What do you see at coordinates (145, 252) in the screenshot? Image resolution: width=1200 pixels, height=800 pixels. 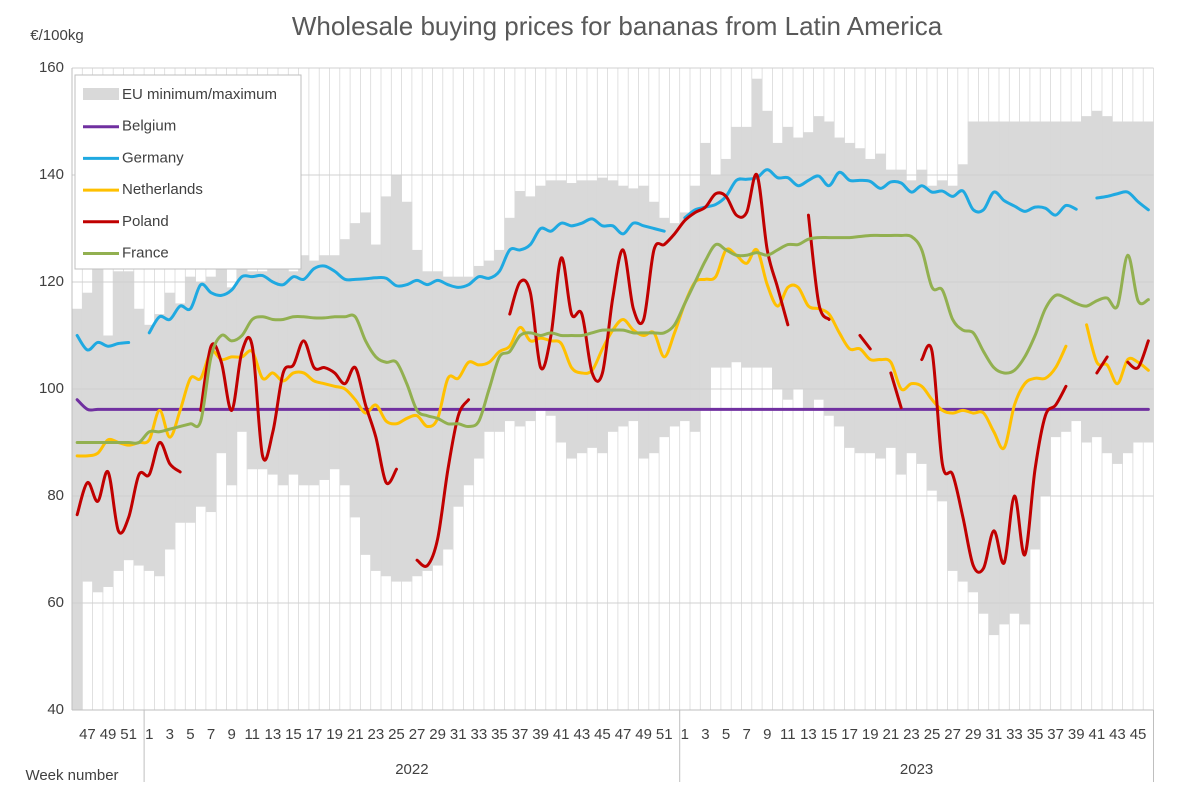 I see `legend-label: France` at bounding box center [145, 252].